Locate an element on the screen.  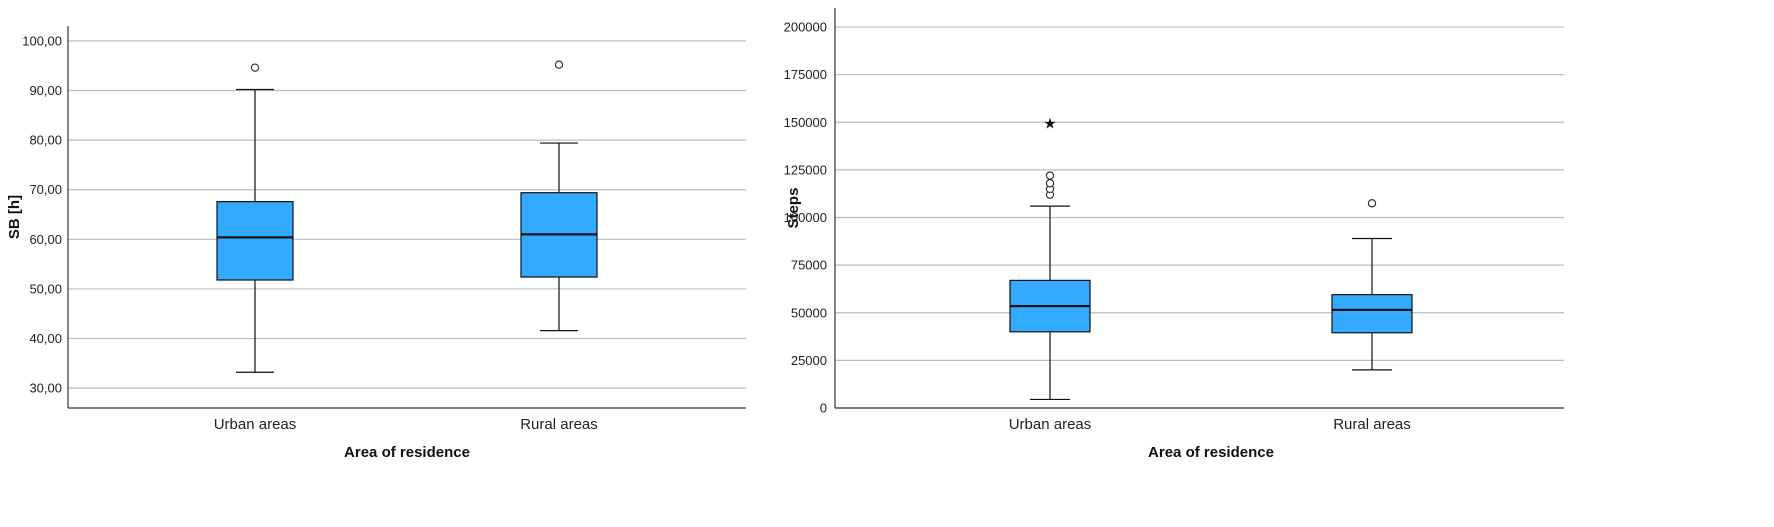
y-tick-label: 30,00 is located at coordinates (45, 388).